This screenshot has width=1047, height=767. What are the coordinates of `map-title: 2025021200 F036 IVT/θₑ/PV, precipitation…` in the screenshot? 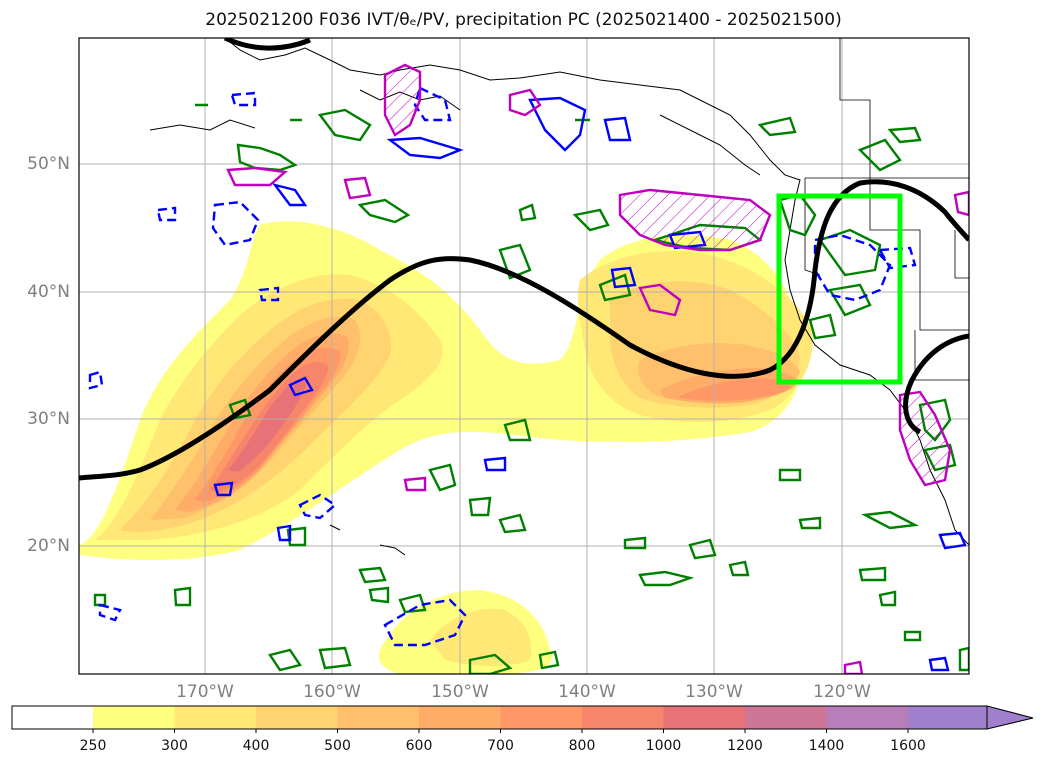 It's located at (523, 20).